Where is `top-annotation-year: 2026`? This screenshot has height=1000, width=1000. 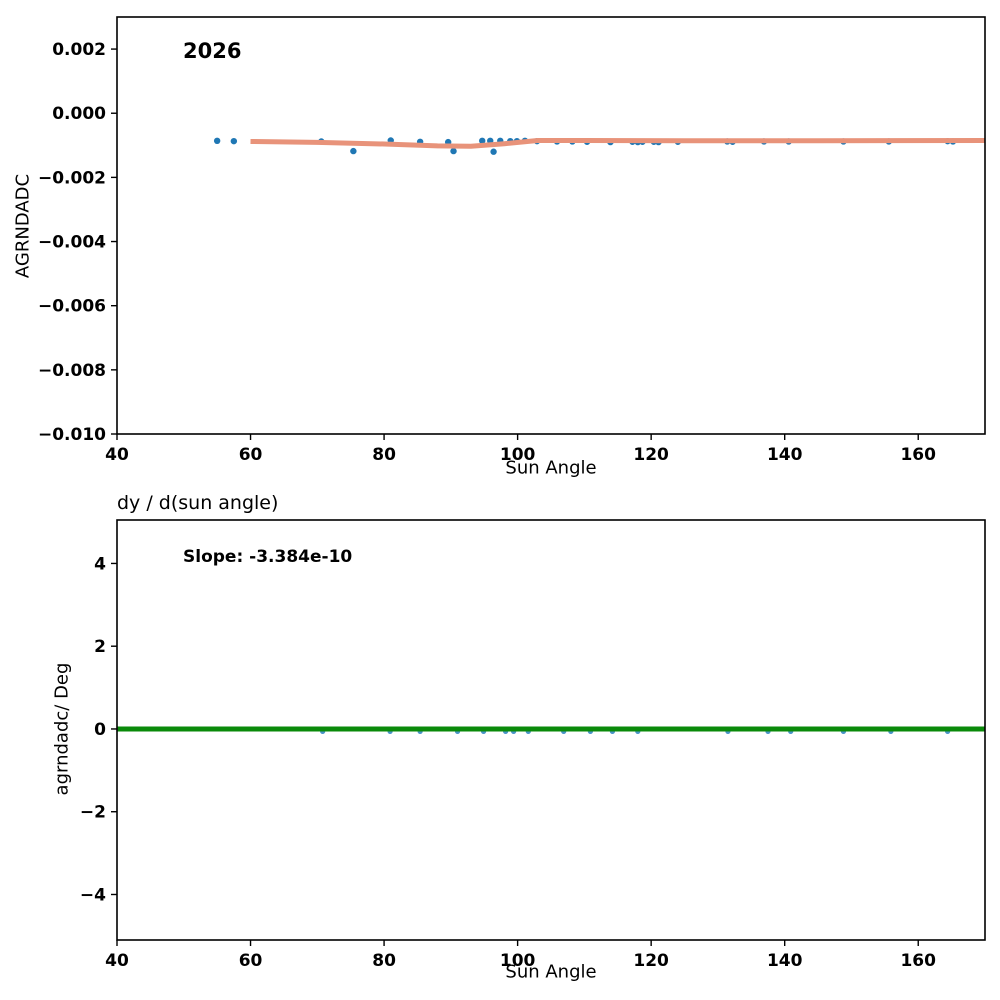
top-annotation-year: 2026 is located at coordinates (212, 51).